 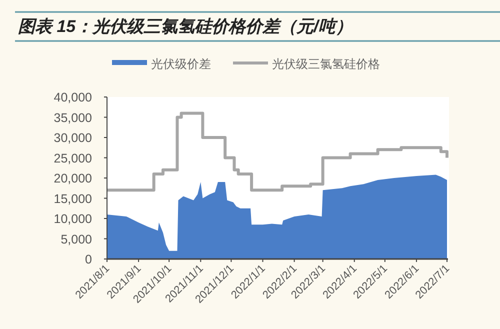 What do you see at coordinates (73, 138) in the screenshot?
I see `y-tick-label: 30,000` at bounding box center [73, 138].